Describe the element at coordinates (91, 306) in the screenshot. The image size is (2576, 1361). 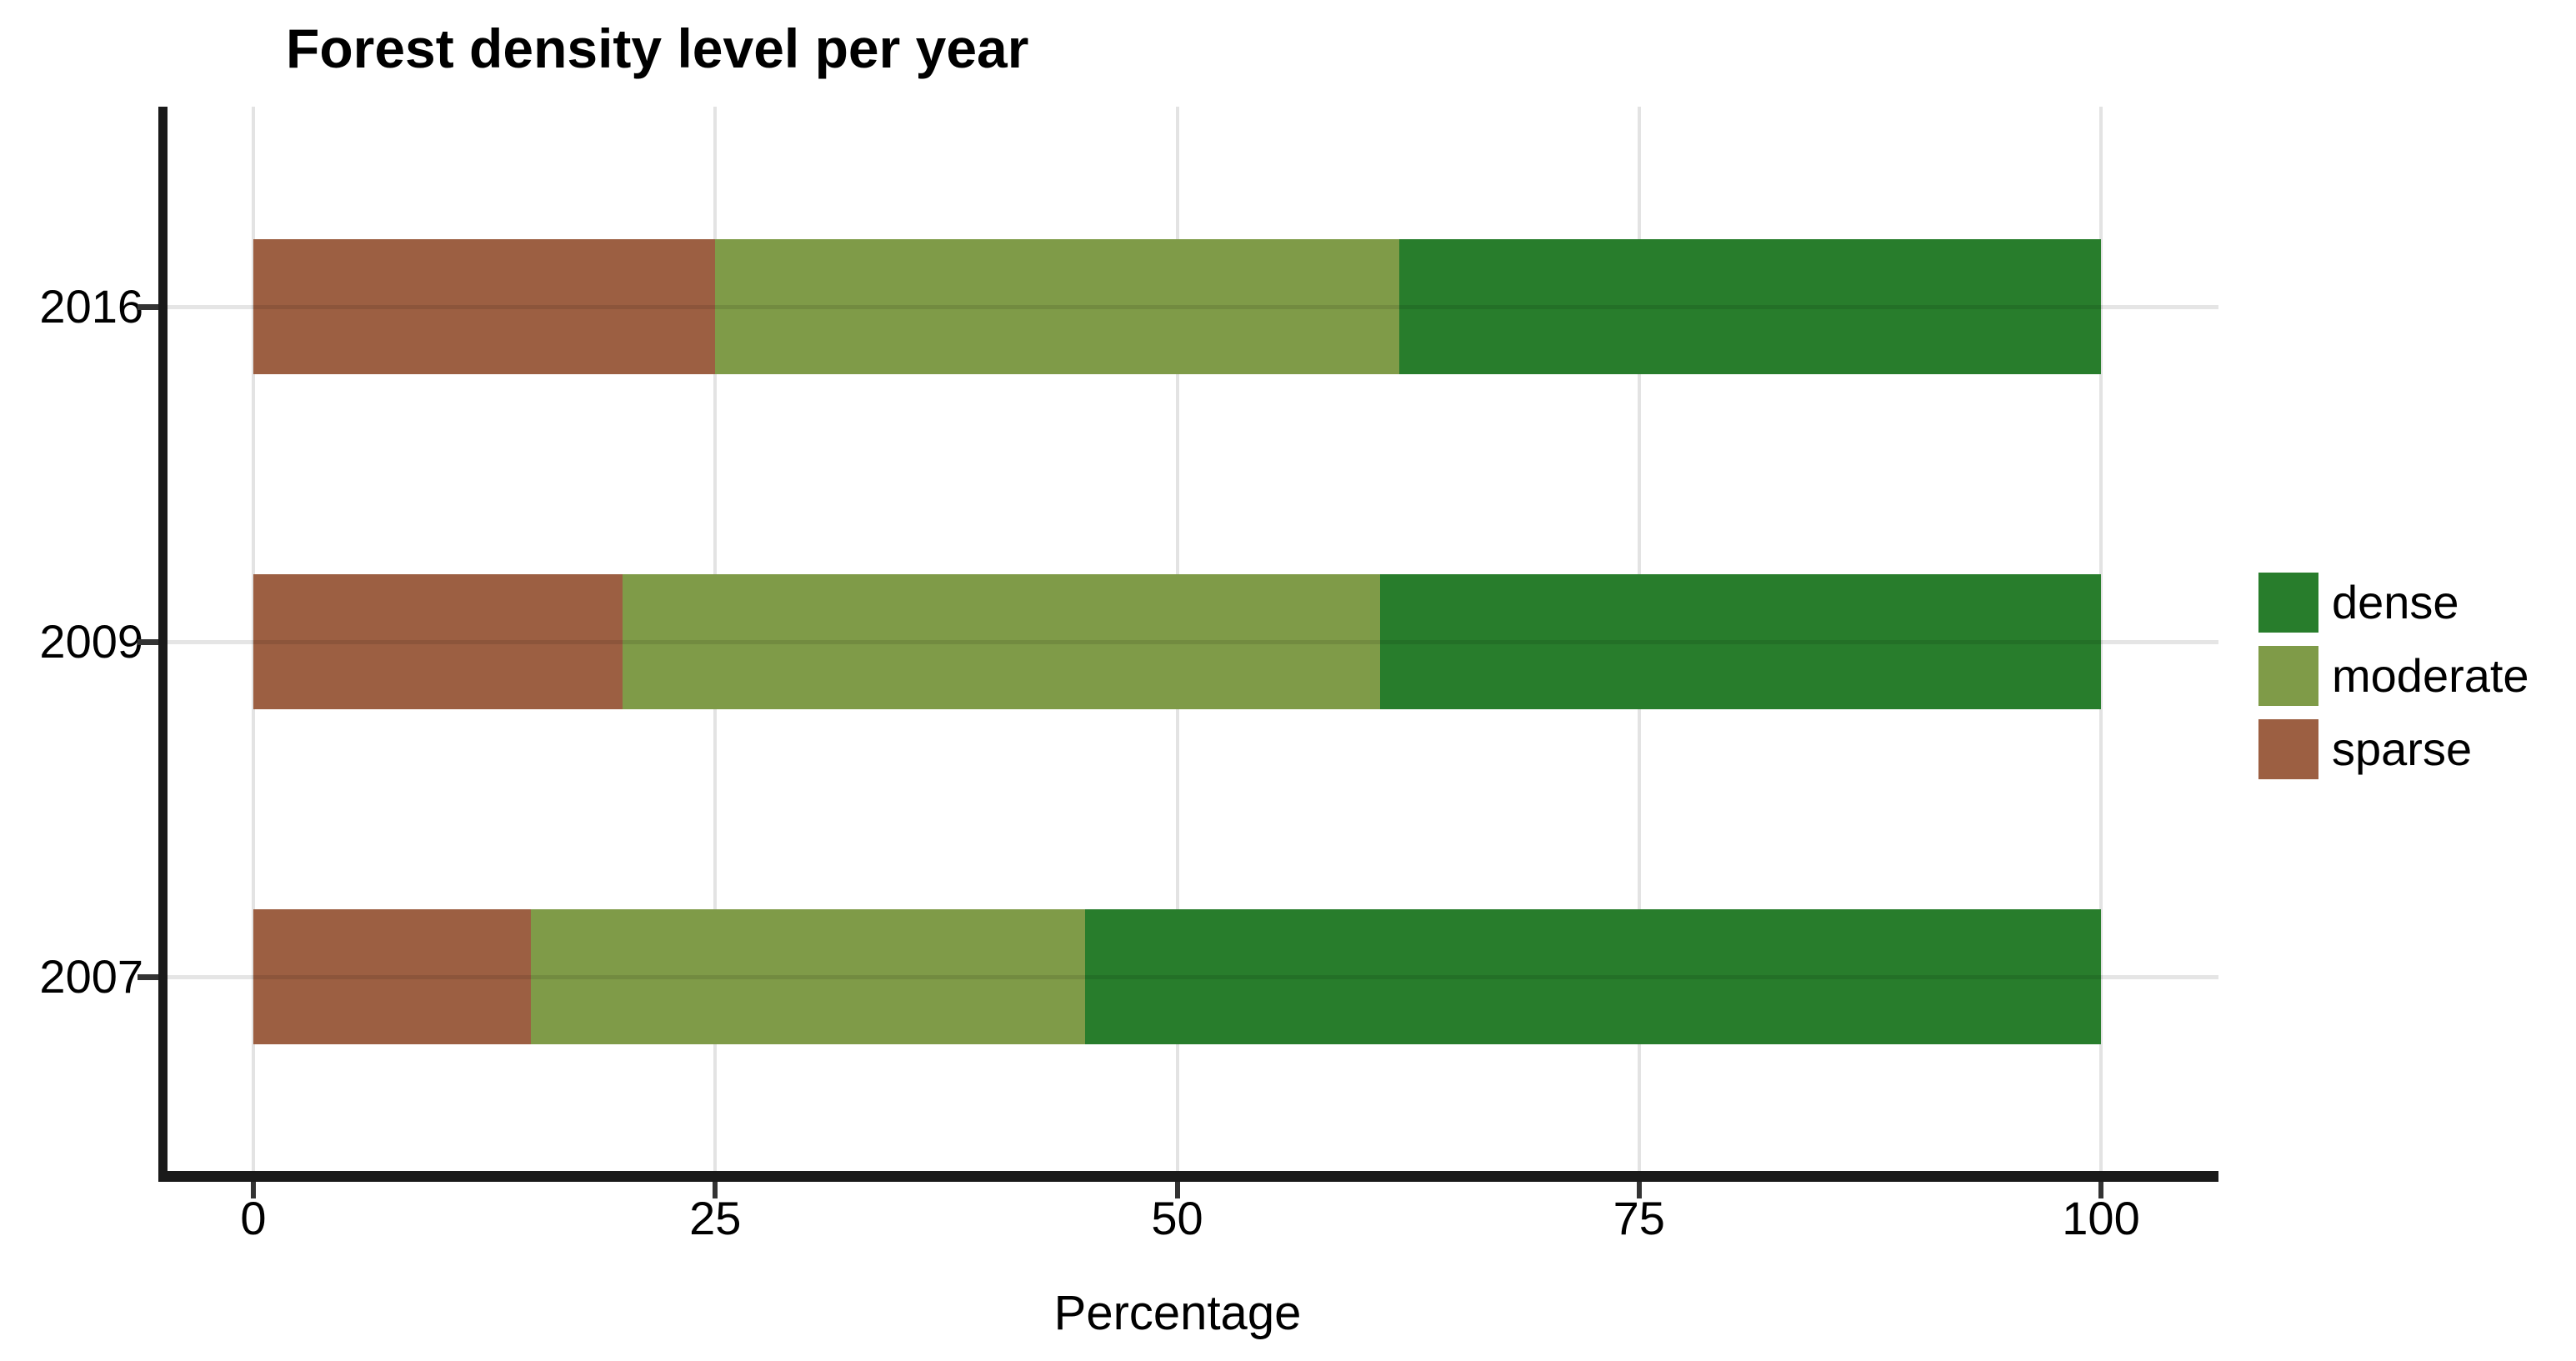
I see `y-tick-label: 2016` at that location.